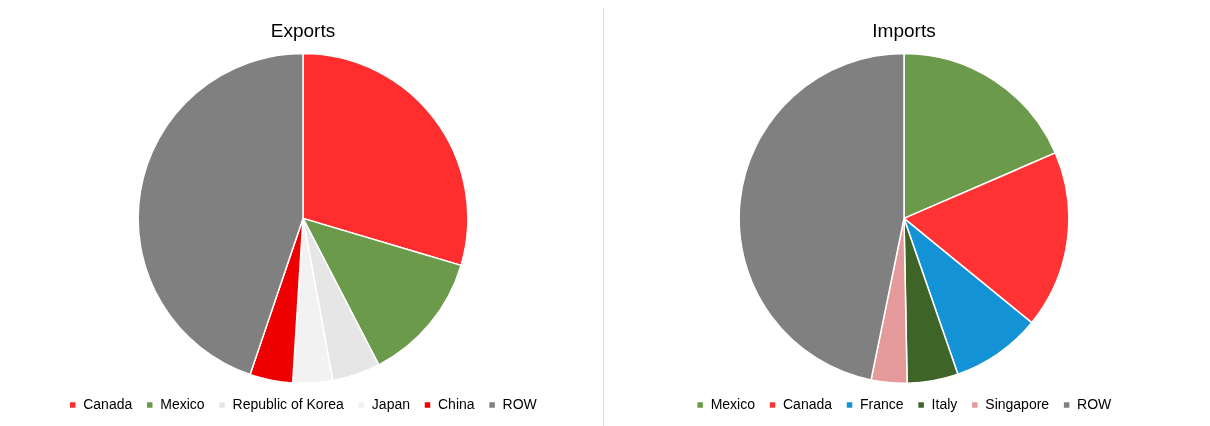 This screenshot has width=1210, height=426. Describe the element at coordinates (391, 403) in the screenshot. I see `legend-label: Japan` at that location.